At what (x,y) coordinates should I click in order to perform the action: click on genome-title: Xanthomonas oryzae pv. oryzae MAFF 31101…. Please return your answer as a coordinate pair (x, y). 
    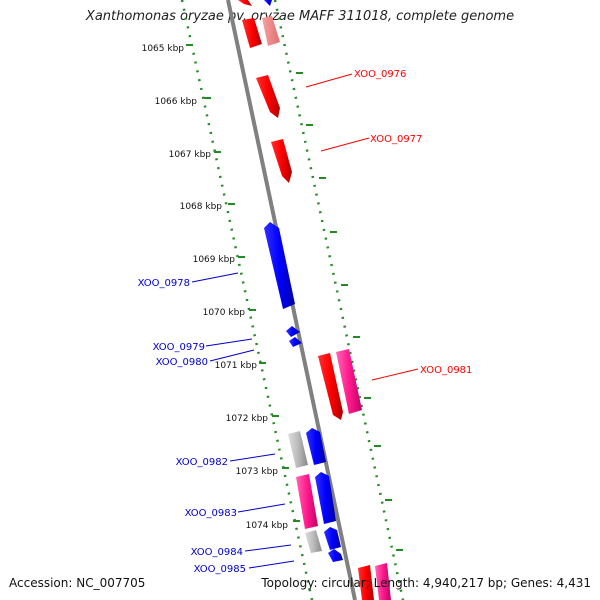
    Looking at the image, I should click on (300, 16).